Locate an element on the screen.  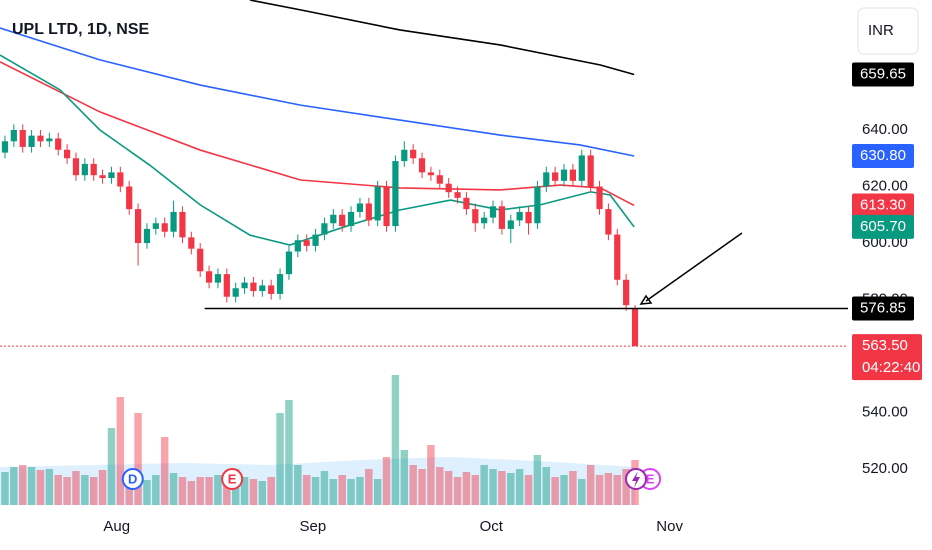
y-tick-label: 520.00 is located at coordinates (885, 468).